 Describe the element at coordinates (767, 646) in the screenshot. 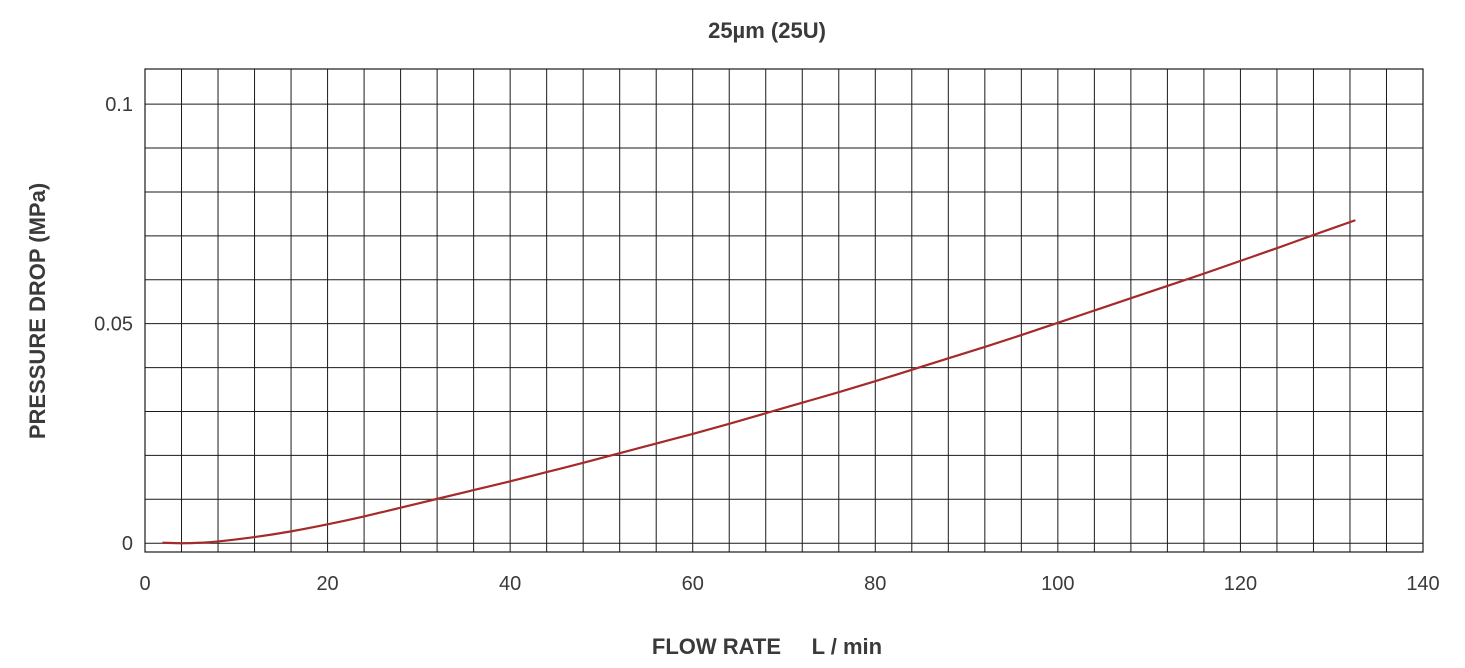

I see `x-axis-title: FLOW RATE L / min` at that location.